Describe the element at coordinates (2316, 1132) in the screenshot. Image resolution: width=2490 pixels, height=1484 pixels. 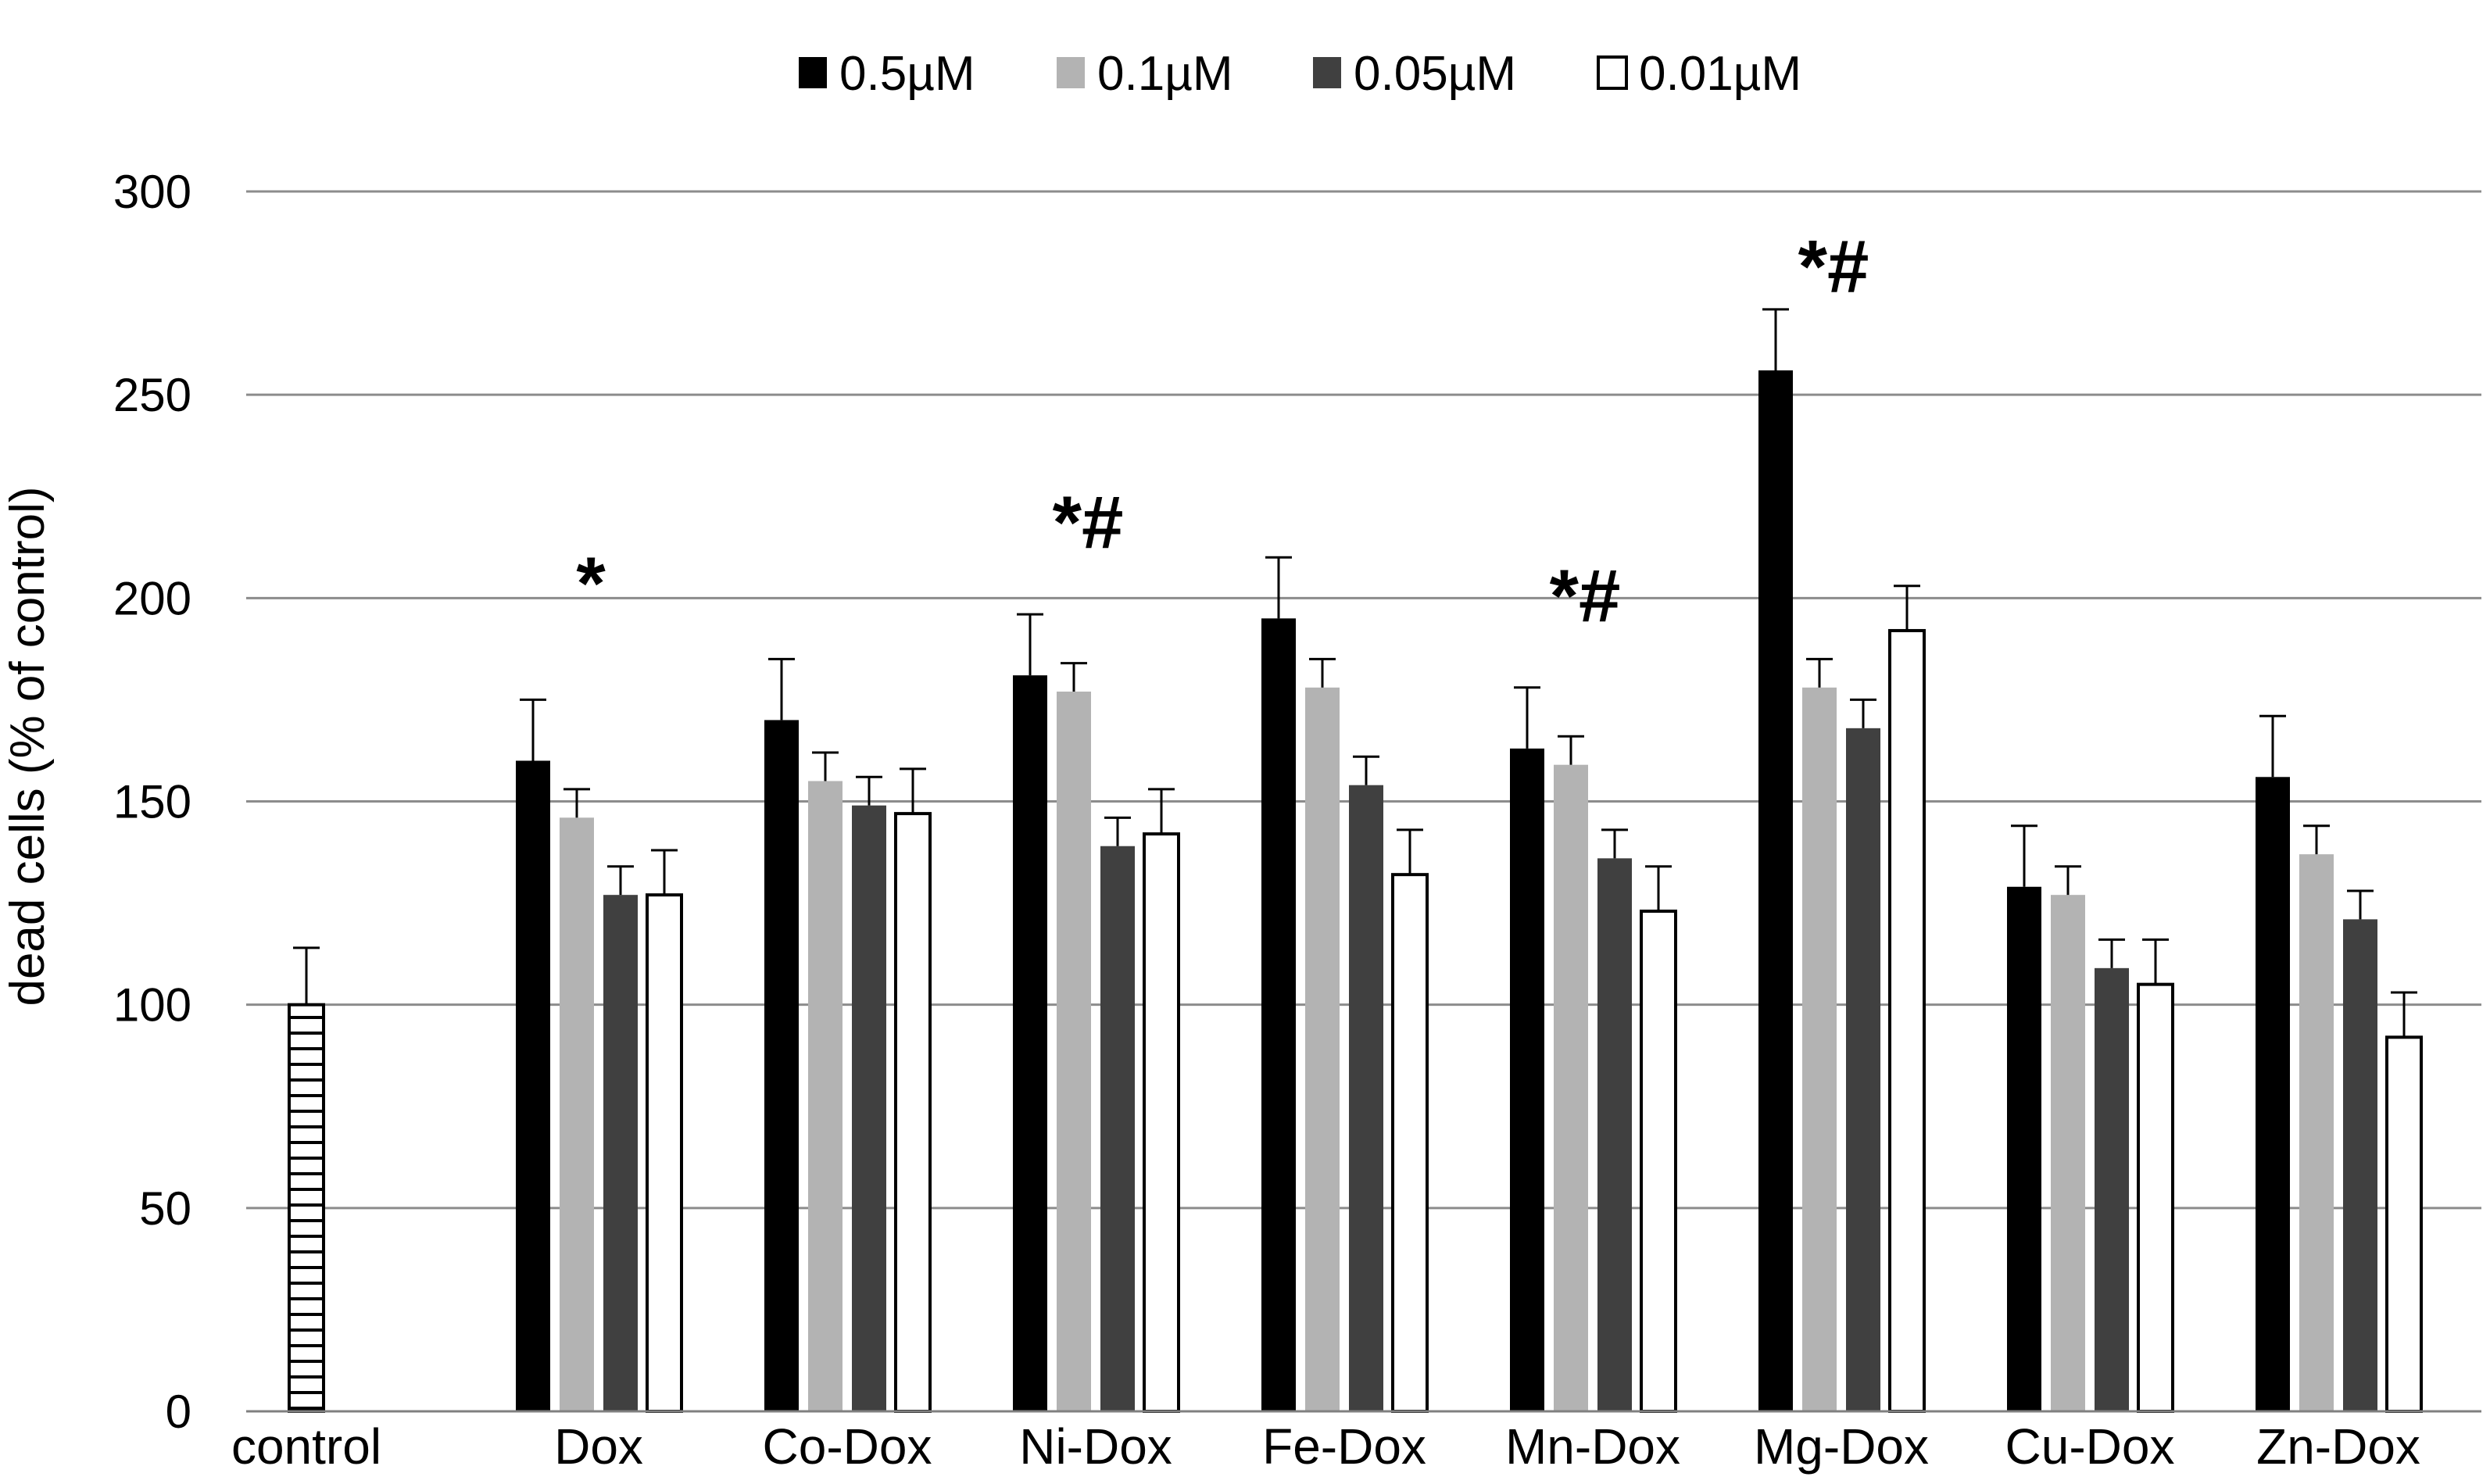
I see `bar-Zn-Dox-0.1µM` at that location.